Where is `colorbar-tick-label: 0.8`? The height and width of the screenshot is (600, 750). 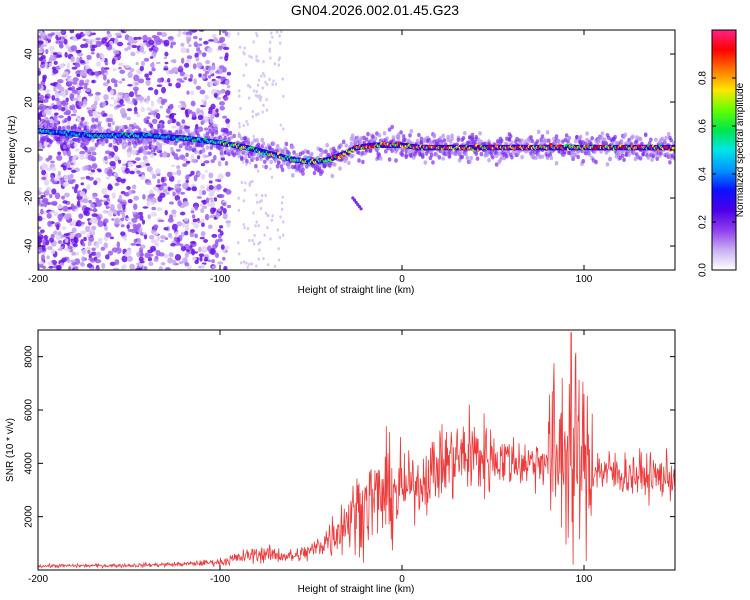 colorbar-tick-label: 0.8 is located at coordinates (703, 78).